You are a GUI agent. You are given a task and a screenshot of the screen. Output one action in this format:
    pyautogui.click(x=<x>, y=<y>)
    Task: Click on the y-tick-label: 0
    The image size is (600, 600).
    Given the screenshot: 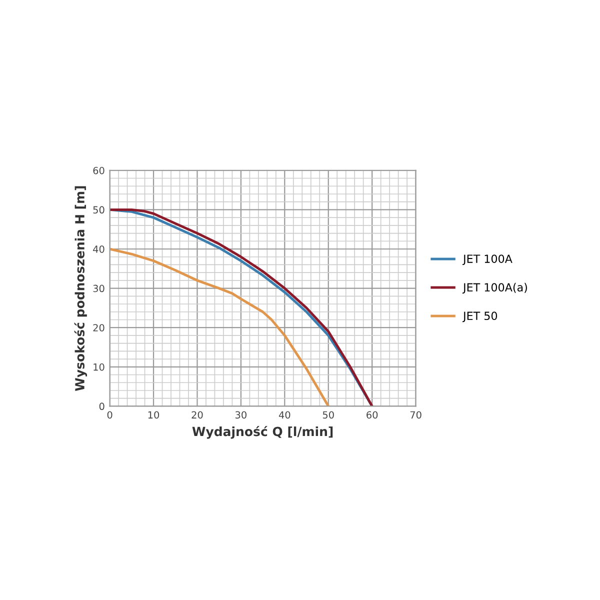 What is the action you would take?
    pyautogui.click(x=101, y=406)
    